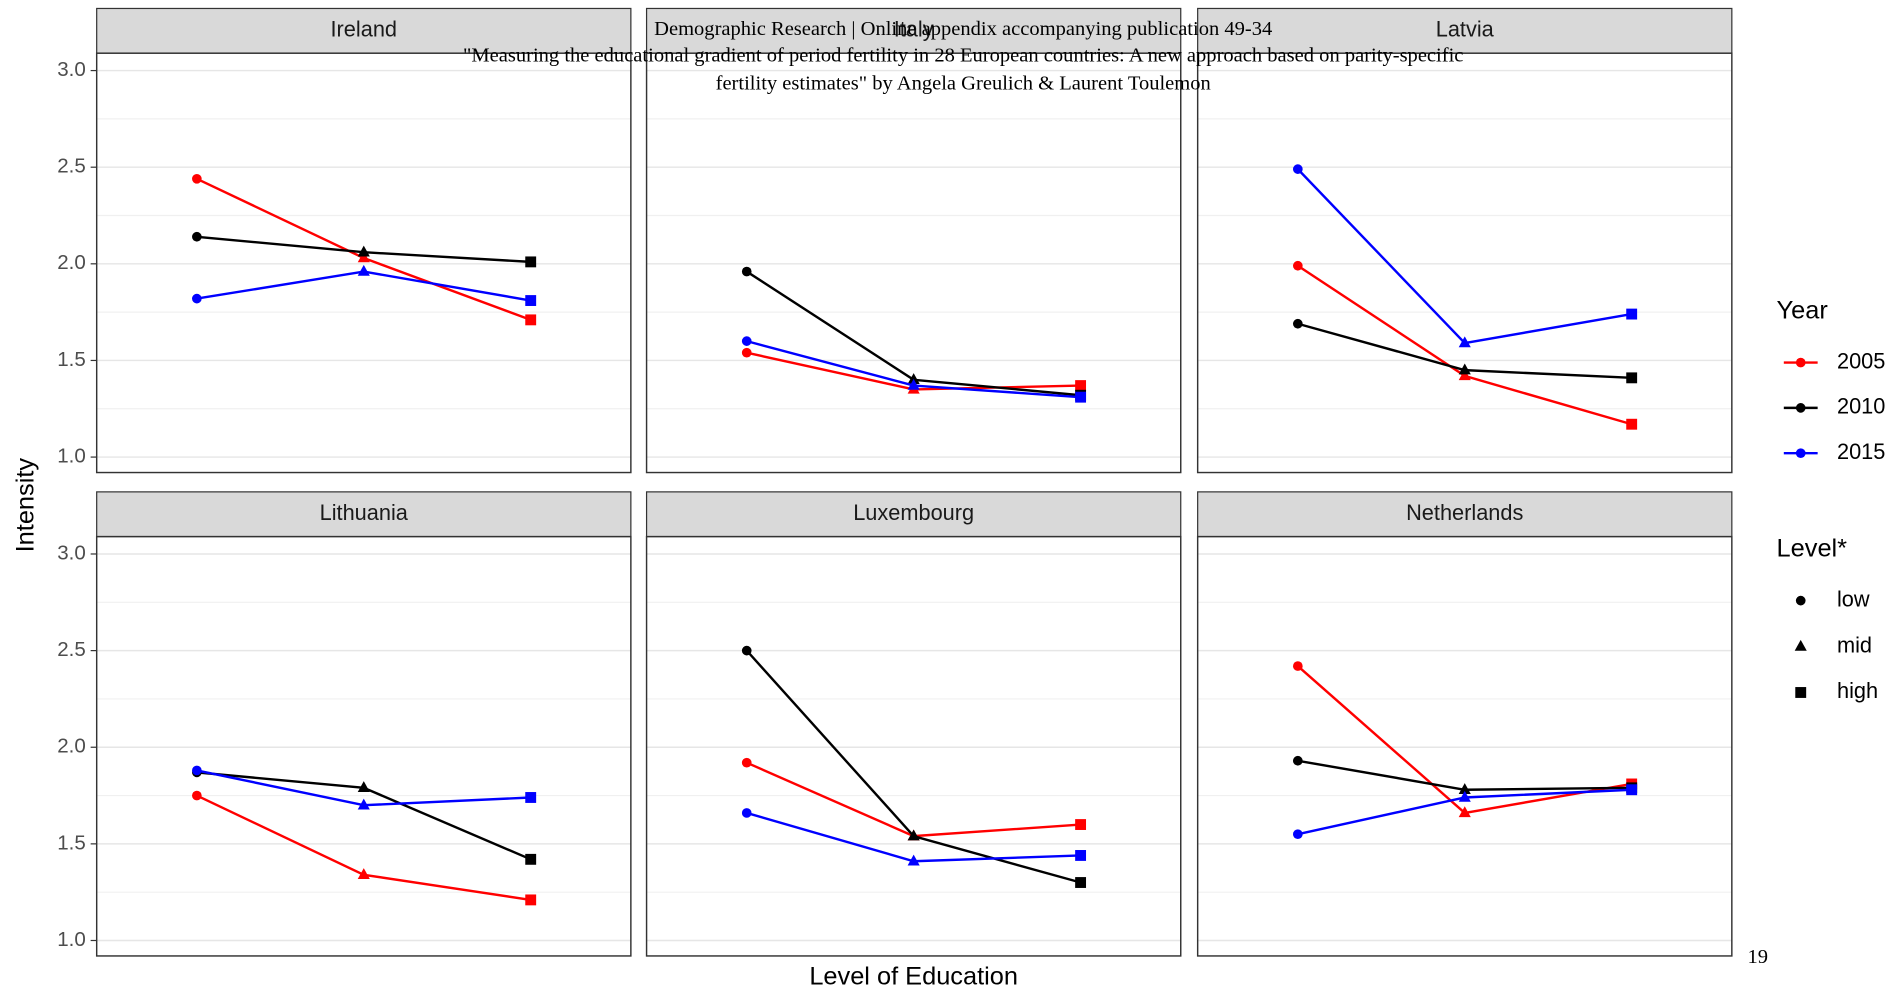 This screenshot has height=991, width=1895. What do you see at coordinates (25, 505) in the screenshot?
I see `y-axis-label: Intensity` at bounding box center [25, 505].